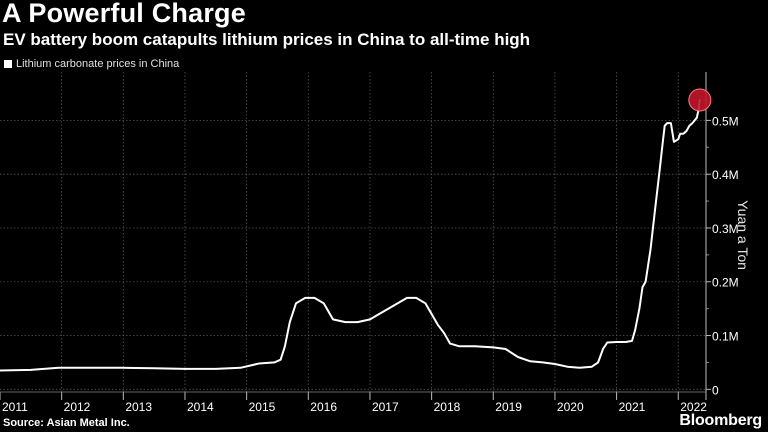 Image resolution: width=768 pixels, height=432 pixels. What do you see at coordinates (66, 423) in the screenshot?
I see `source-note: Source: Asian Metal Inc.` at bounding box center [66, 423].